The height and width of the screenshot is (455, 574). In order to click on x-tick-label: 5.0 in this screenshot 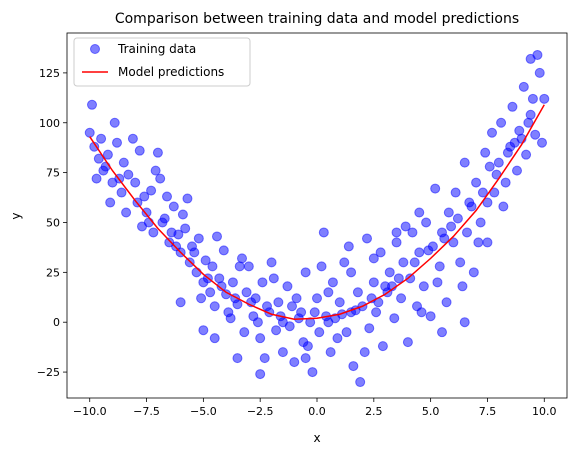, I will do `click(431, 411)`.